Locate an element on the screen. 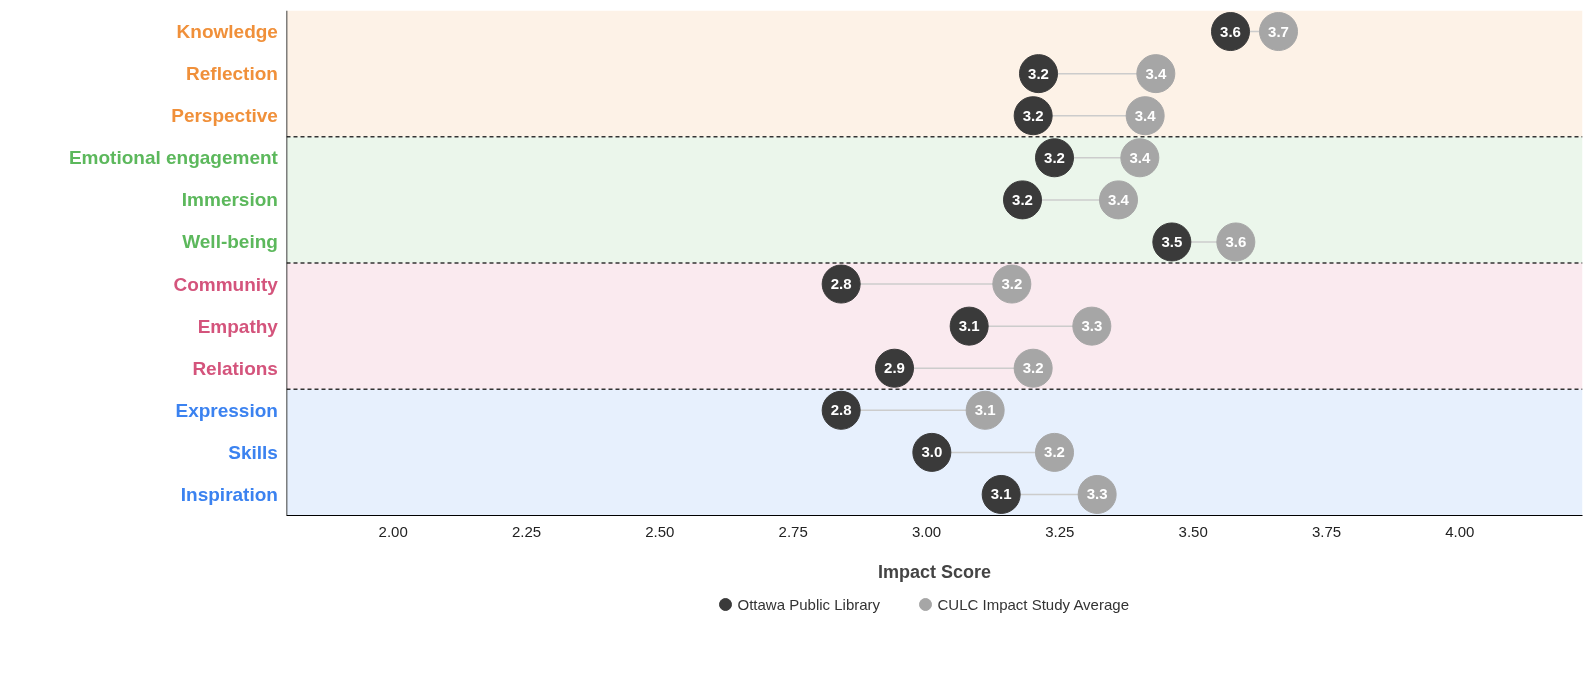 The image size is (1596, 695). y-tick-label: Well-being is located at coordinates (230, 242).